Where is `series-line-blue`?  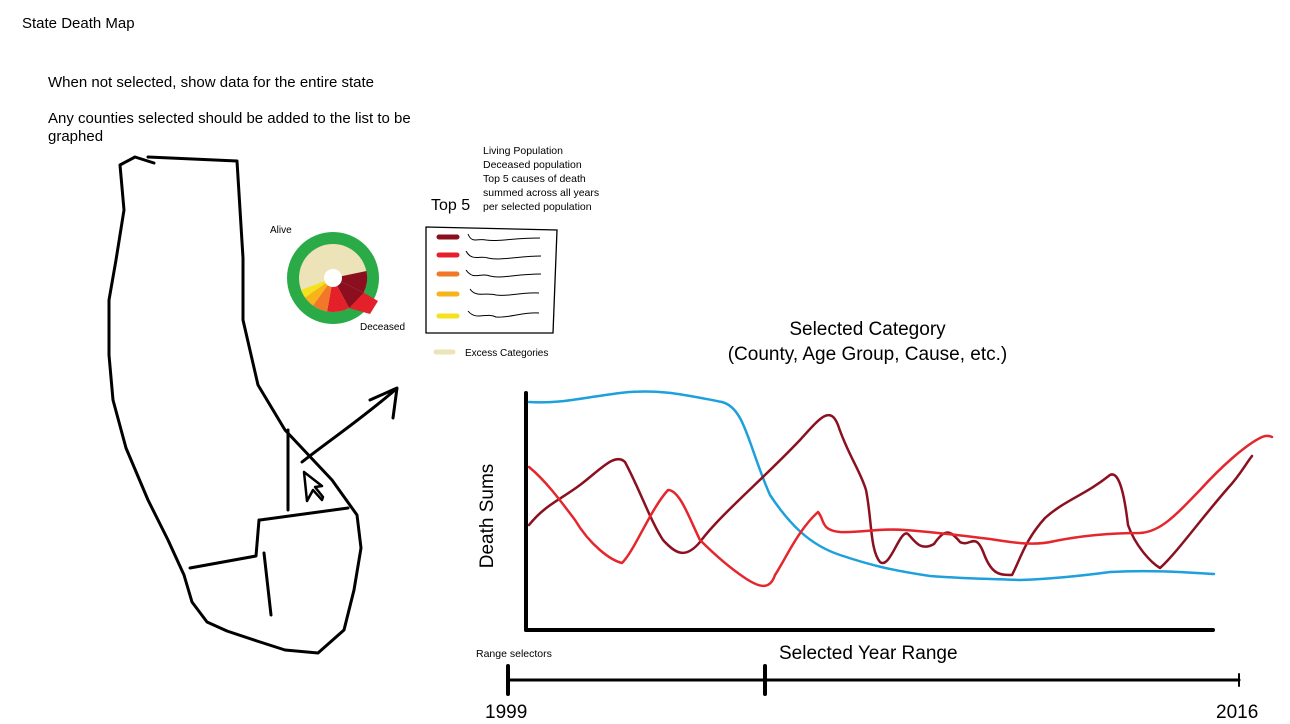
series-line-blue is located at coordinates (871, 486).